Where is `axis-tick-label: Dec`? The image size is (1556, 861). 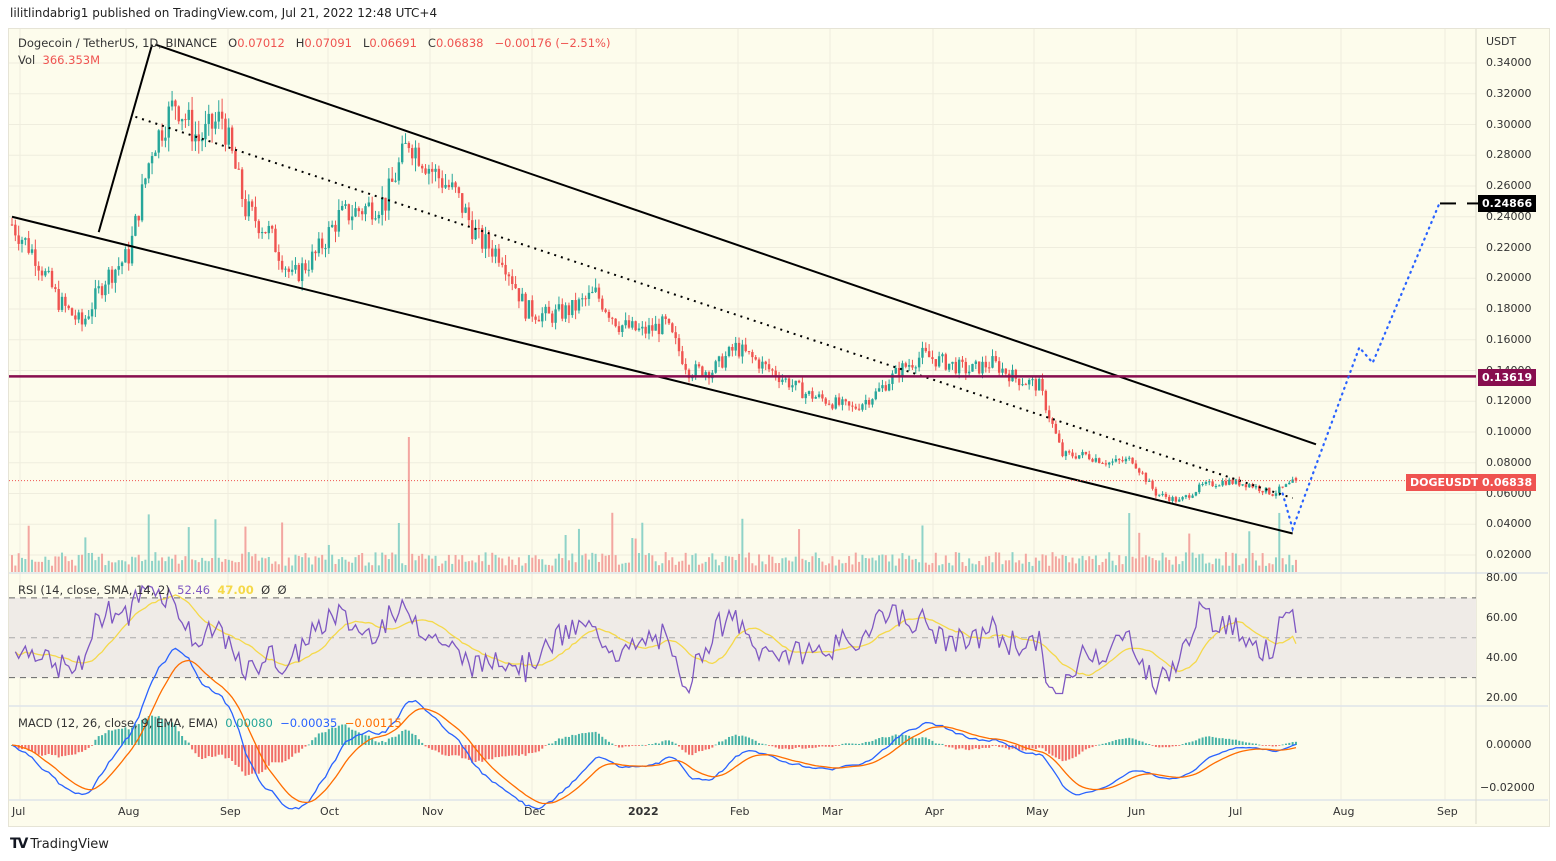
axis-tick-label: Dec is located at coordinates (535, 811).